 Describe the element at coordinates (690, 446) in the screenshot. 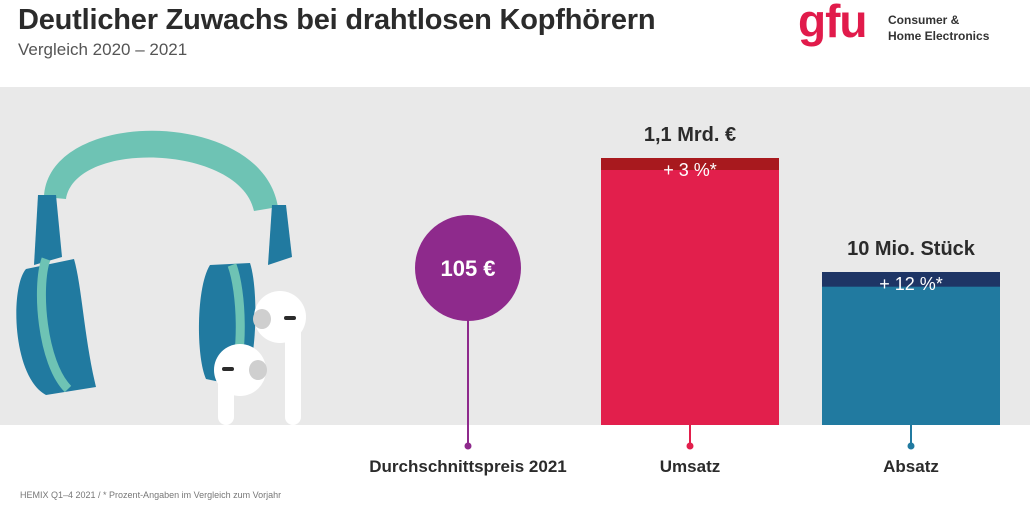

I see `umsatz-axis-dot` at that location.